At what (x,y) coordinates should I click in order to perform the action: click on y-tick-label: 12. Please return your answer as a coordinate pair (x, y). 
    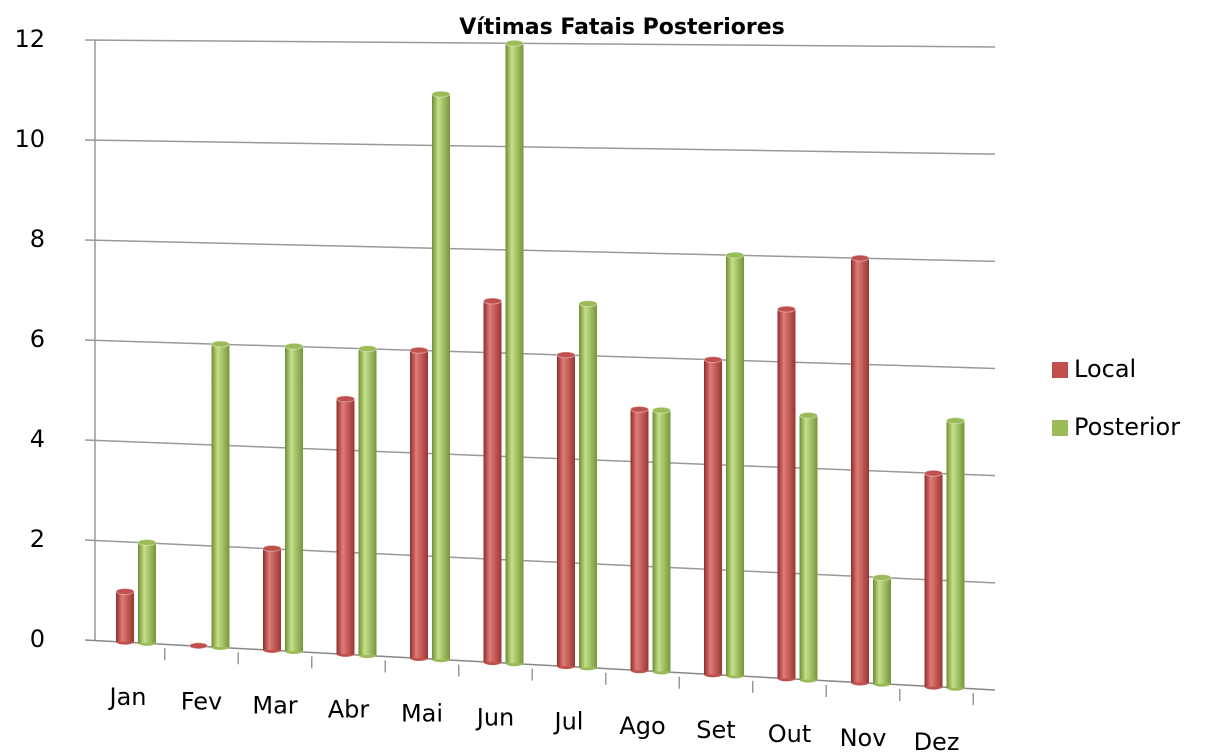
    Looking at the image, I should click on (29, 39).